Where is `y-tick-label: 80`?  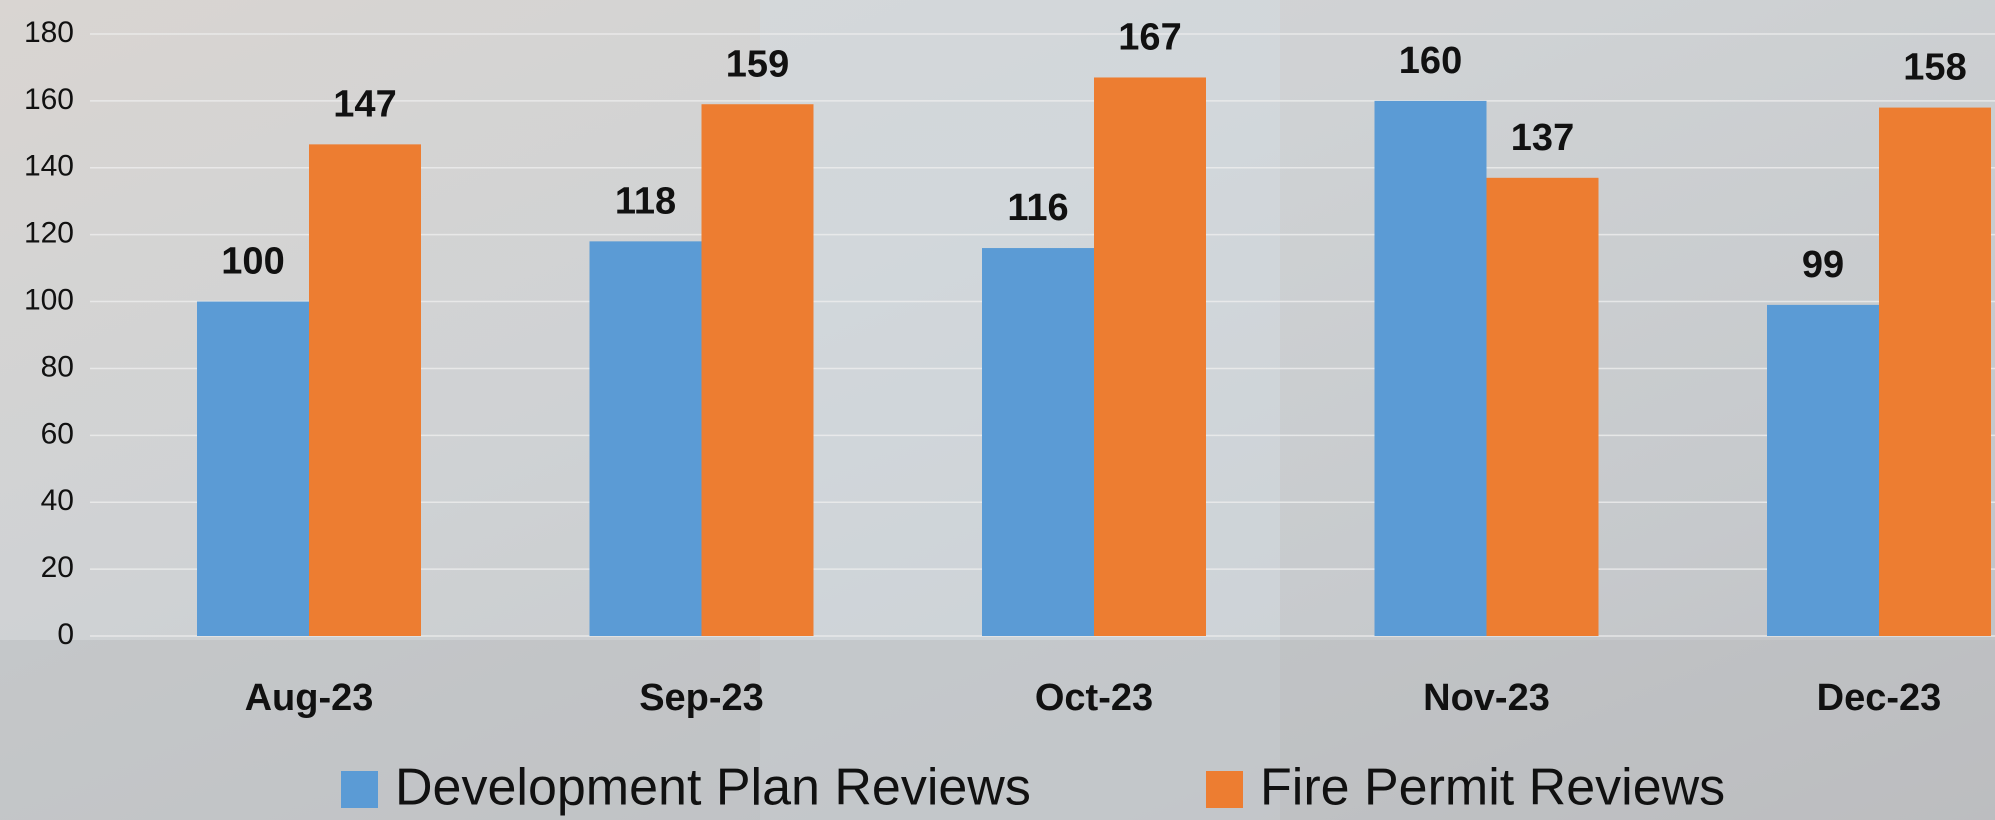 y-tick-label: 80 is located at coordinates (57, 366).